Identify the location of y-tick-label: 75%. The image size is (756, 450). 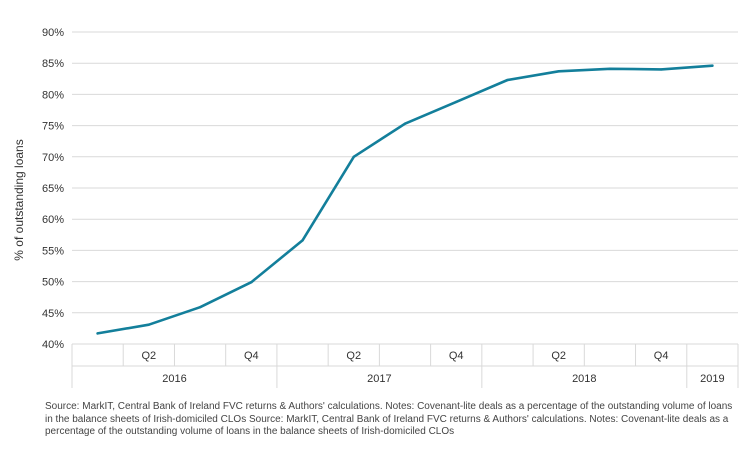
(53, 127).